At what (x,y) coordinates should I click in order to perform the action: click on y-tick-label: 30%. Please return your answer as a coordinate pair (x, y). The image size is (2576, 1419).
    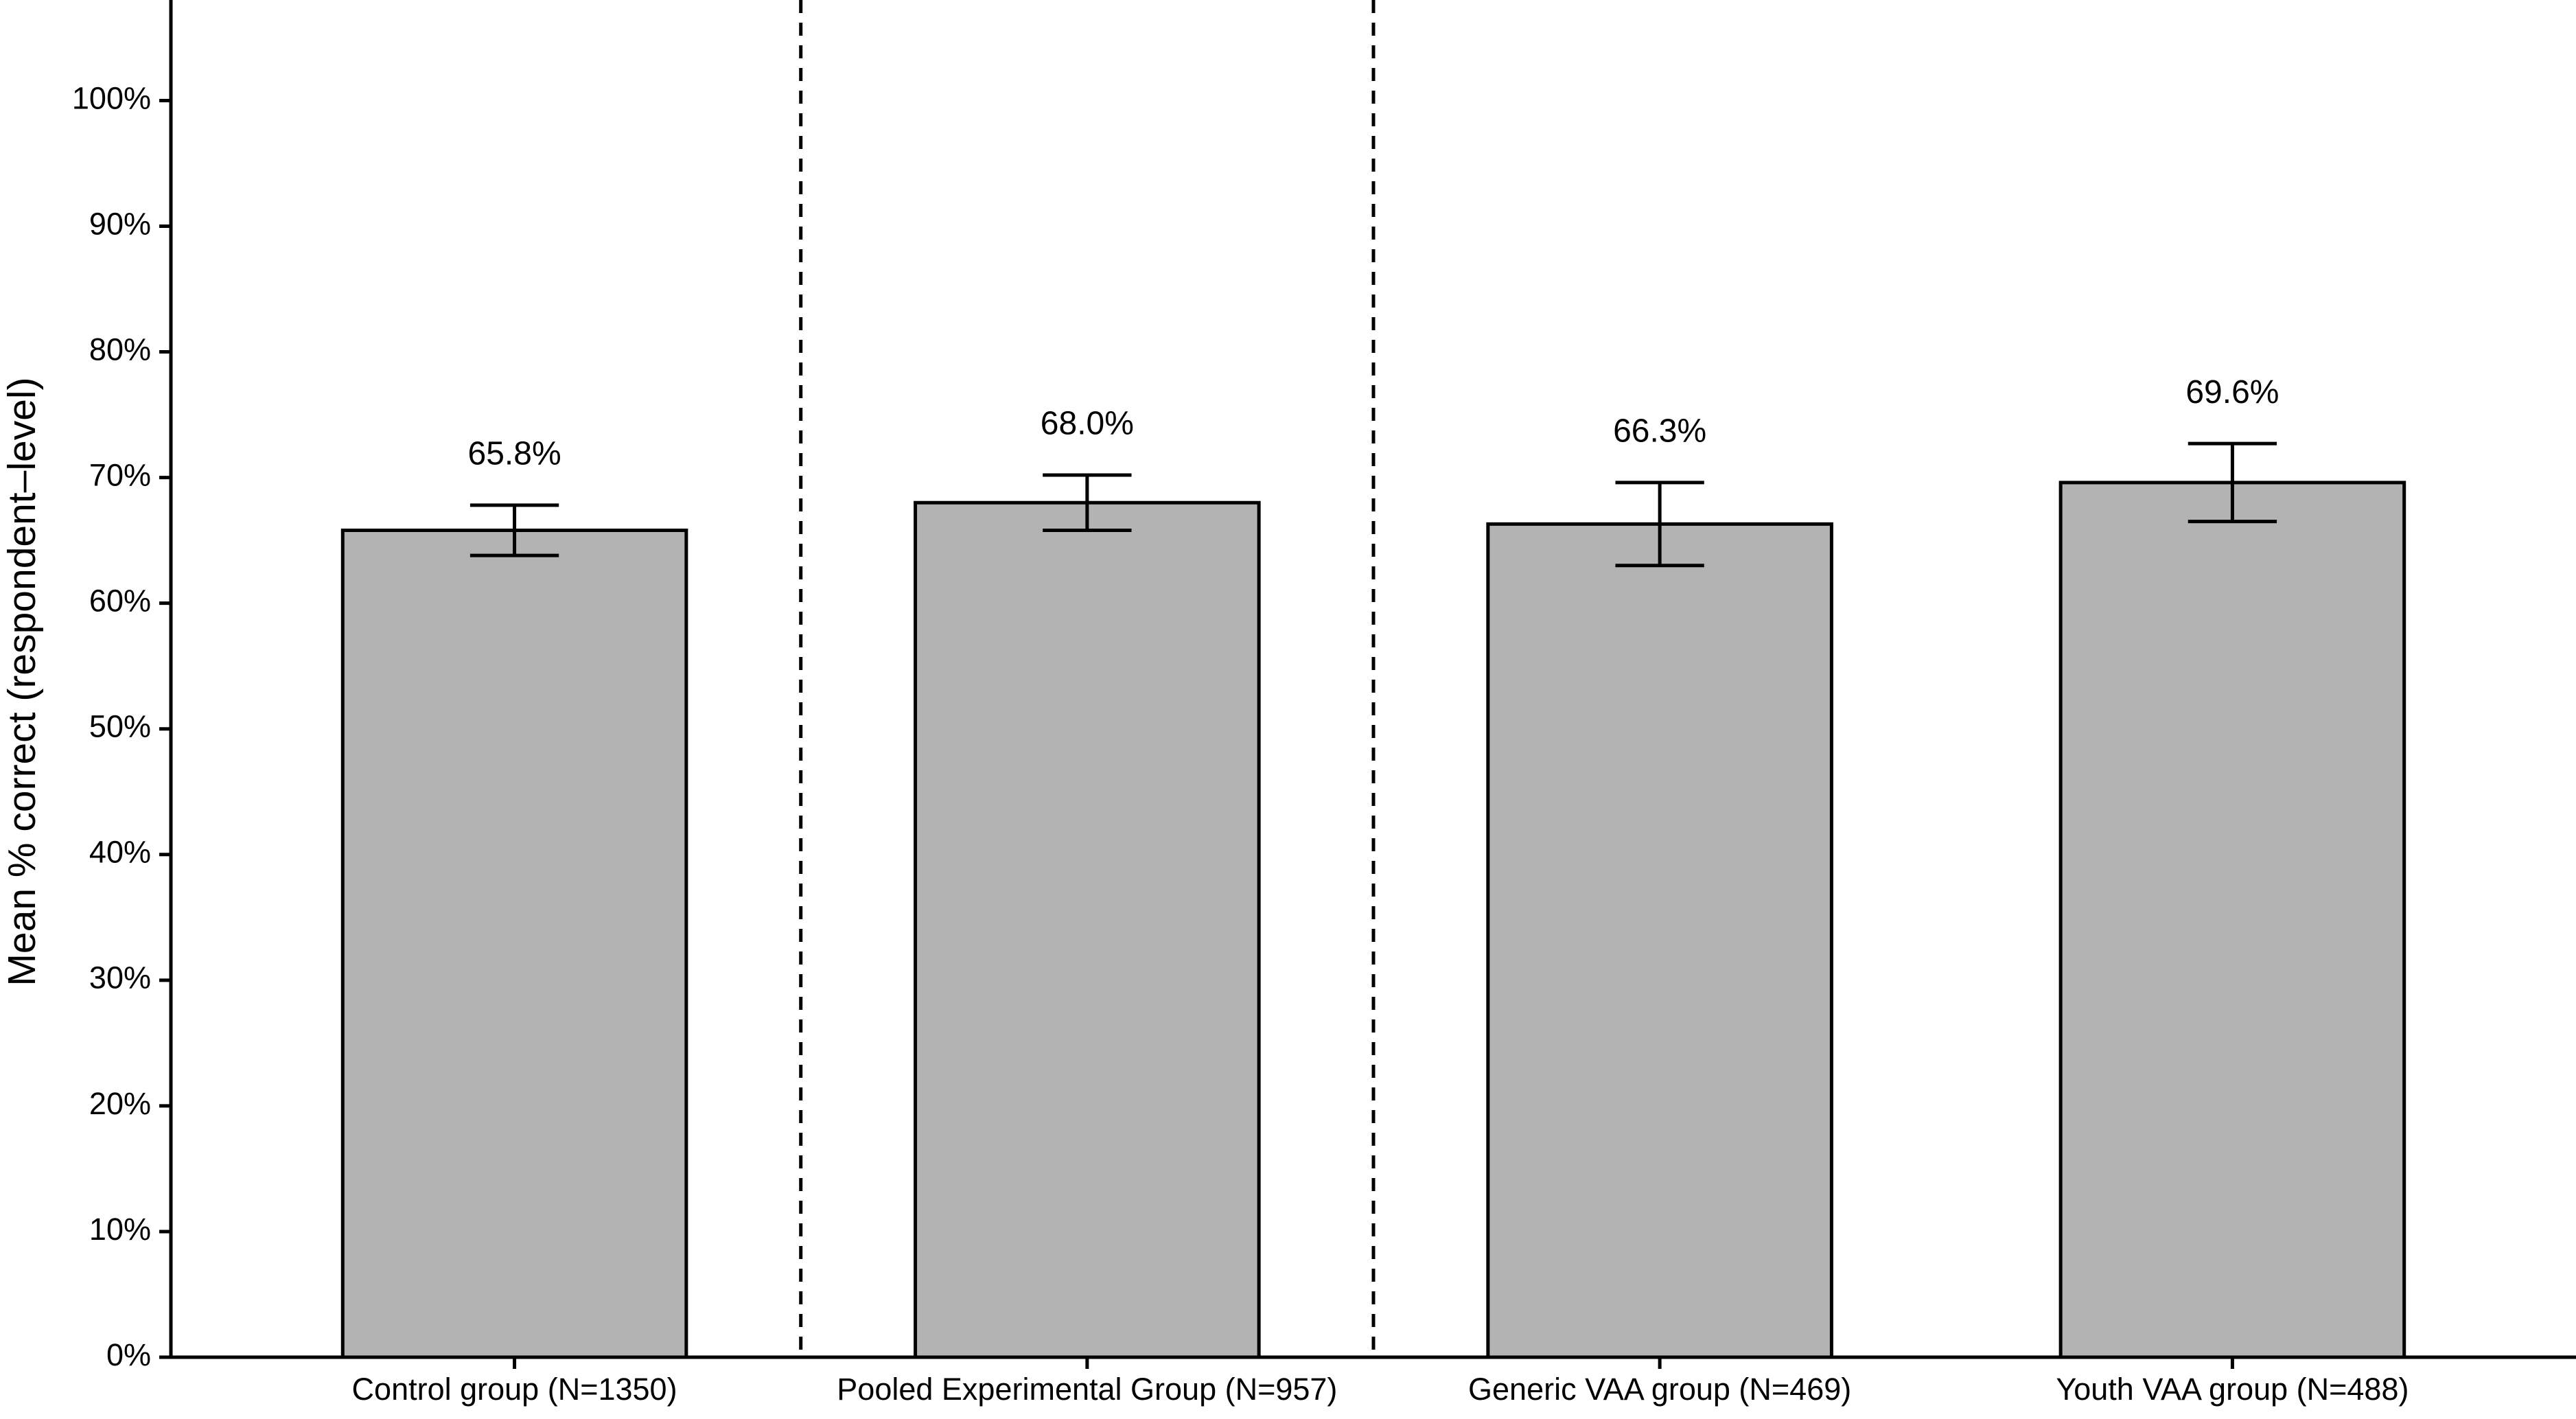
    Looking at the image, I should click on (120, 977).